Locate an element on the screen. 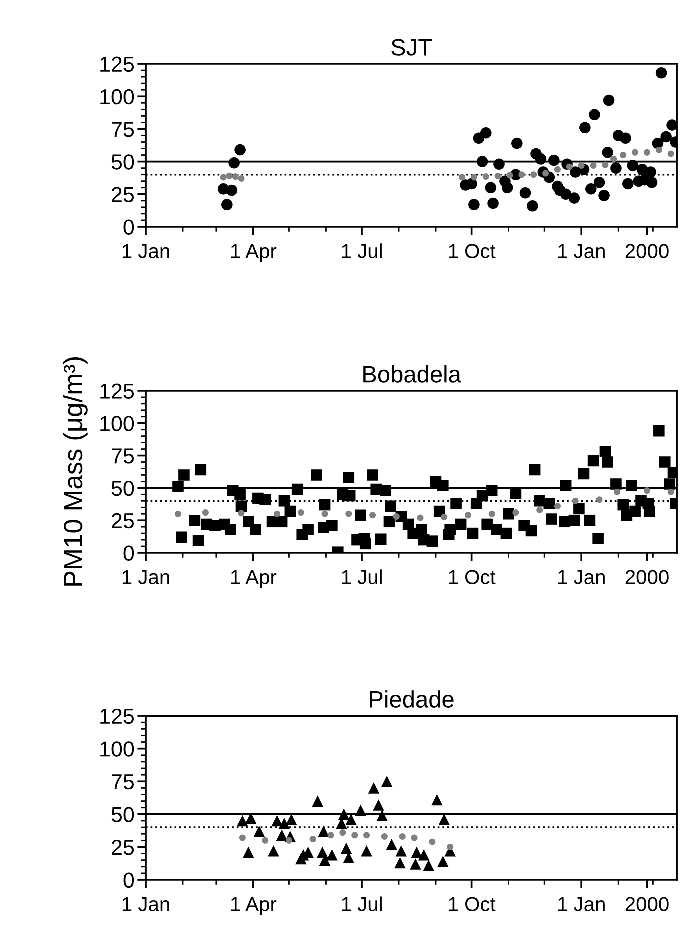 The image size is (696, 928). y-axis-title: PM10 Mass (μg/m³) is located at coordinates (75, 472).